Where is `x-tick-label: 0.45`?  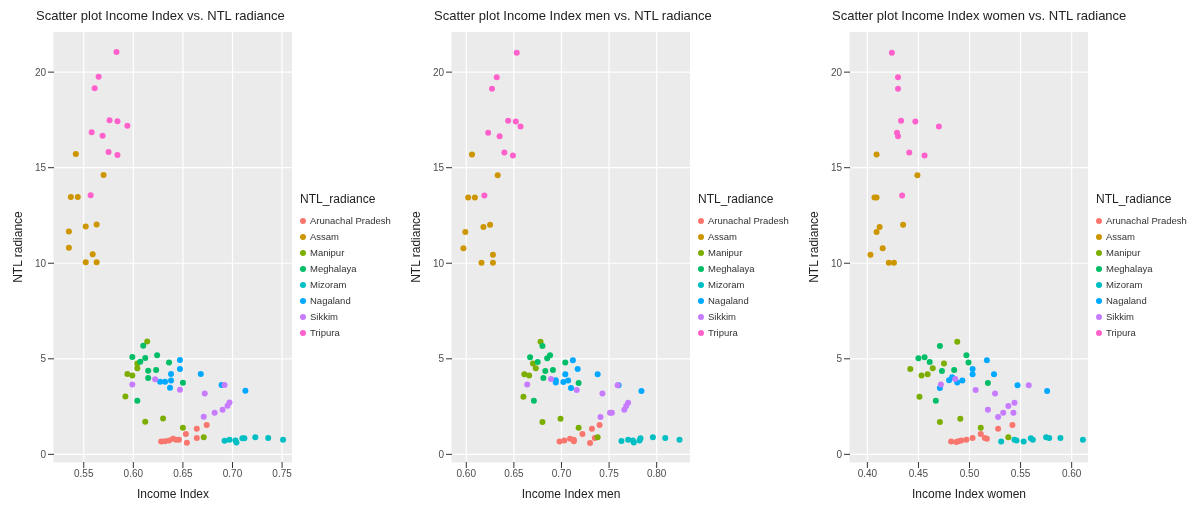
x-tick-label: 0.45 is located at coordinates (918, 474).